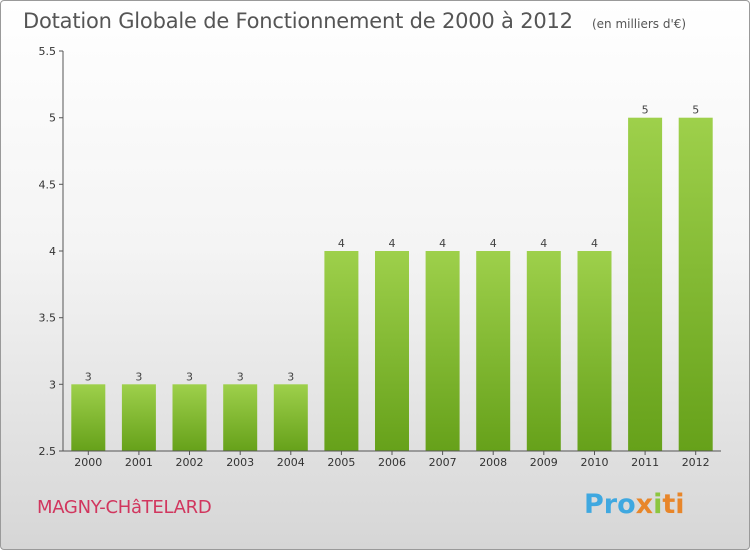  Describe the element at coordinates (341, 351) in the screenshot. I see `bar-2005` at that location.